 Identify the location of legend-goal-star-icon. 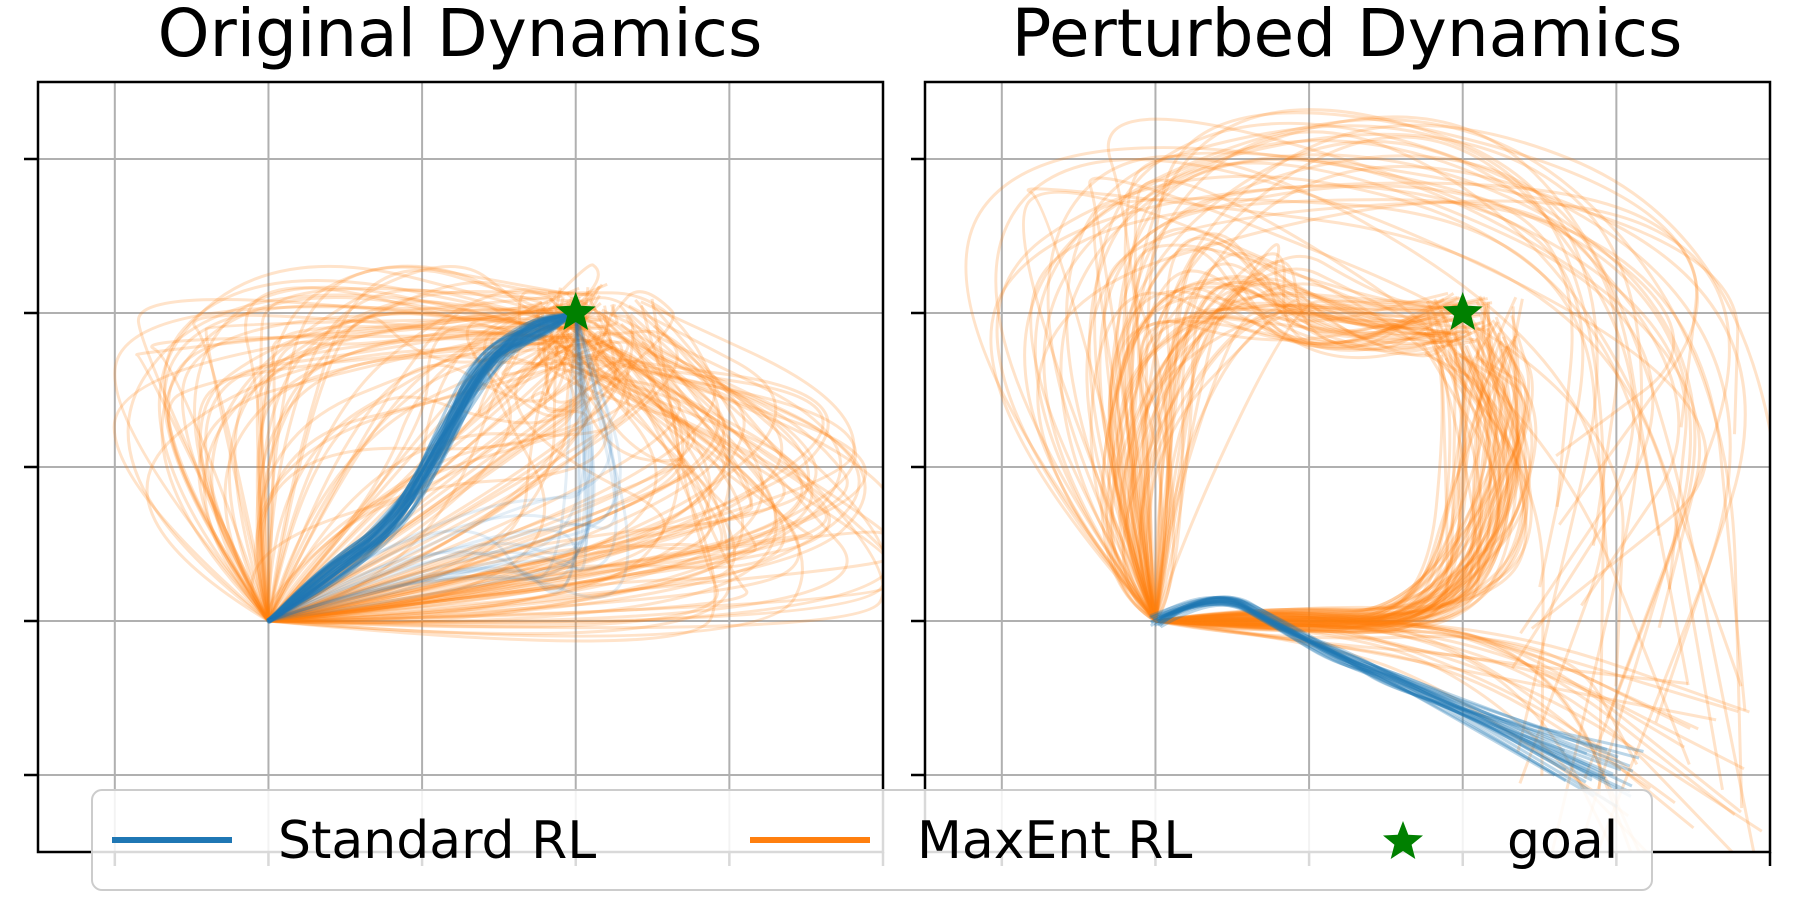
(1403, 840).